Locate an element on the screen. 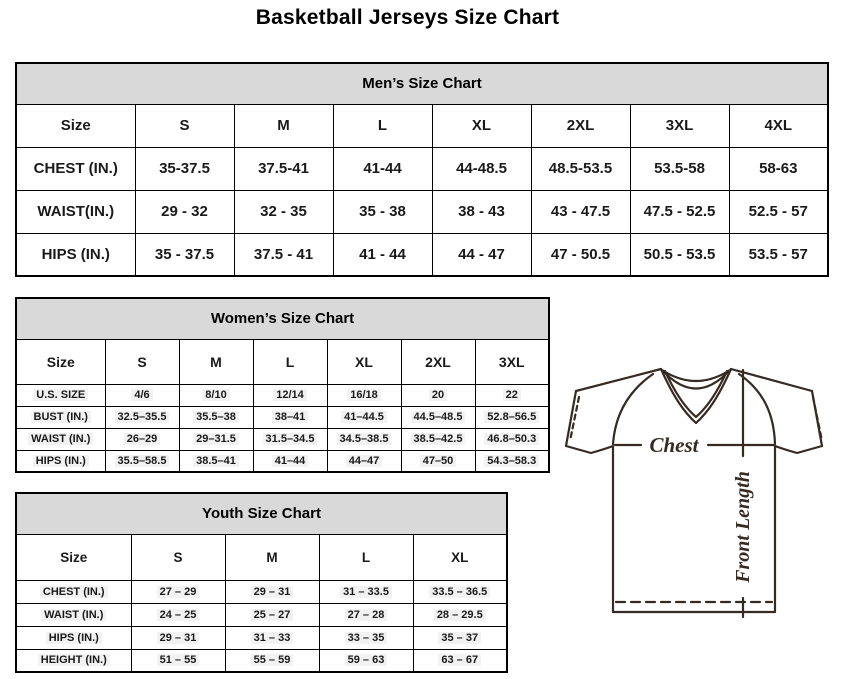 This screenshot has width=843, height=679. row-label-text: HIPS (IN.) is located at coordinates (60, 460).